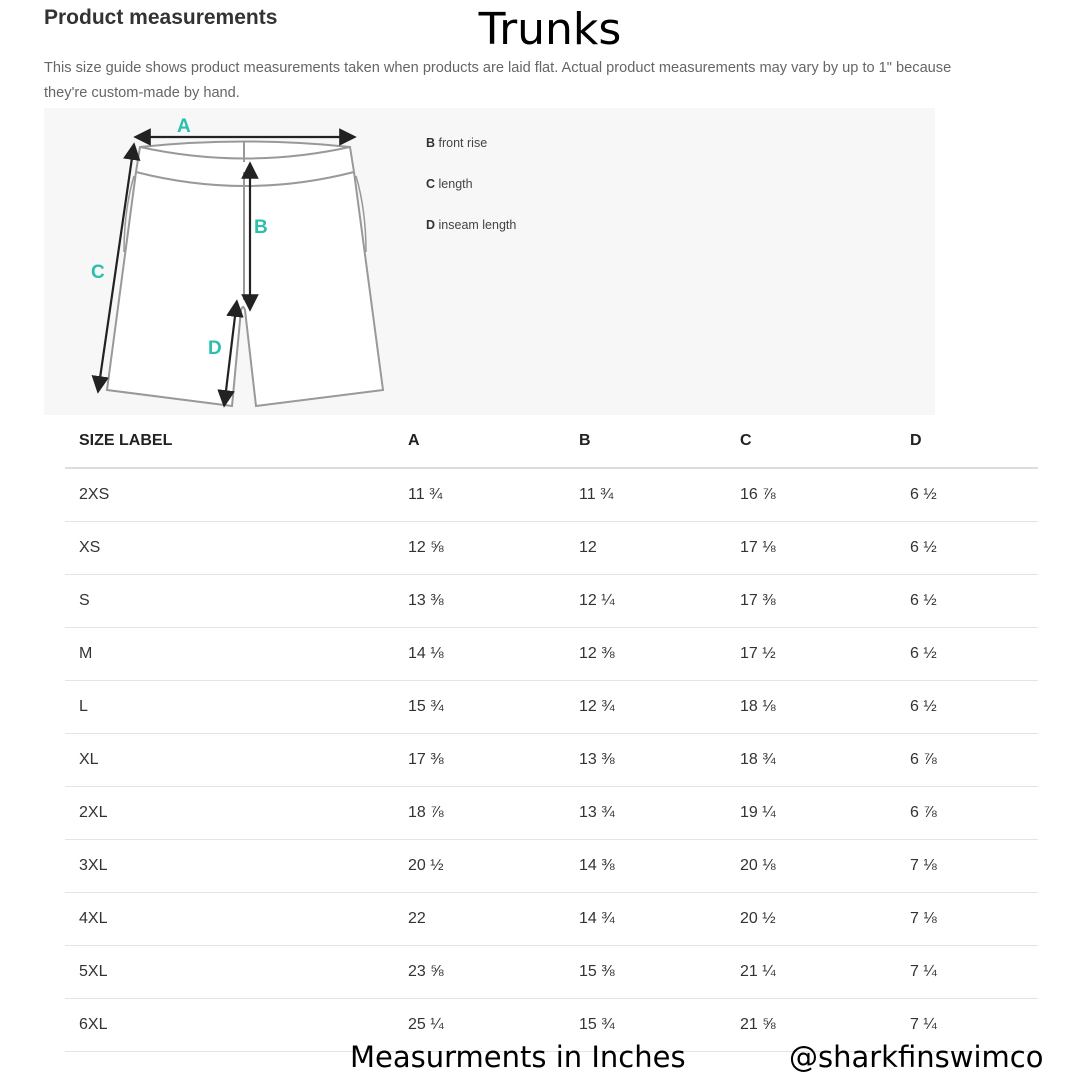  I want to click on header-a: A, so click(414, 440).